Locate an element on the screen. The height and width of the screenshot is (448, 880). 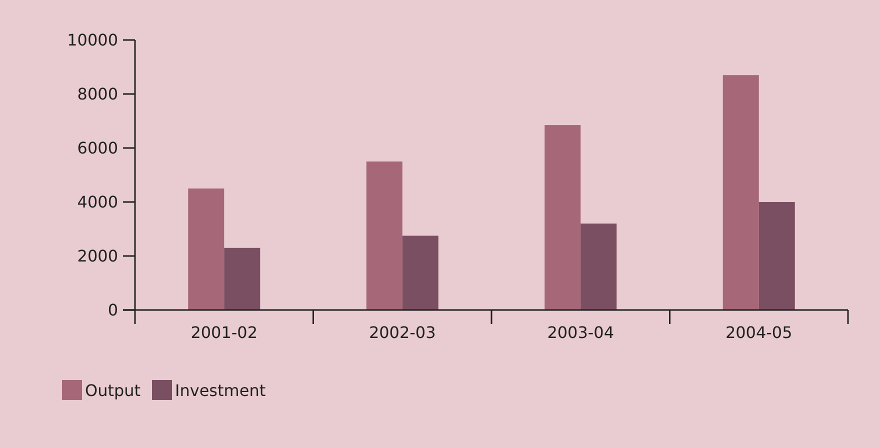
y-tick-label: 0 is located at coordinates (113, 310).